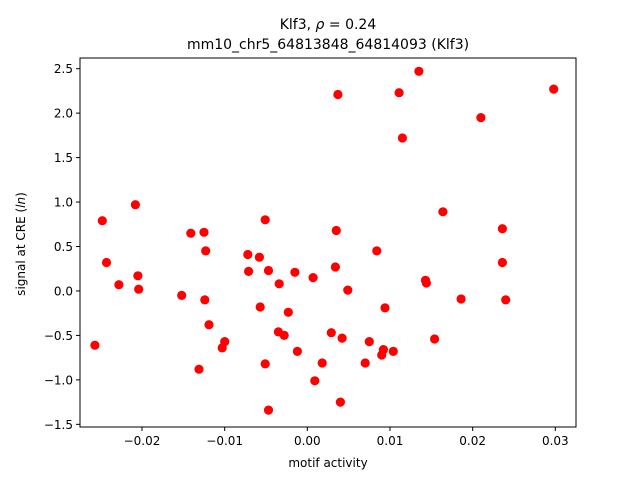  Describe the element at coordinates (63, 158) in the screenshot. I see `y-tick-label: 1.5` at that location.